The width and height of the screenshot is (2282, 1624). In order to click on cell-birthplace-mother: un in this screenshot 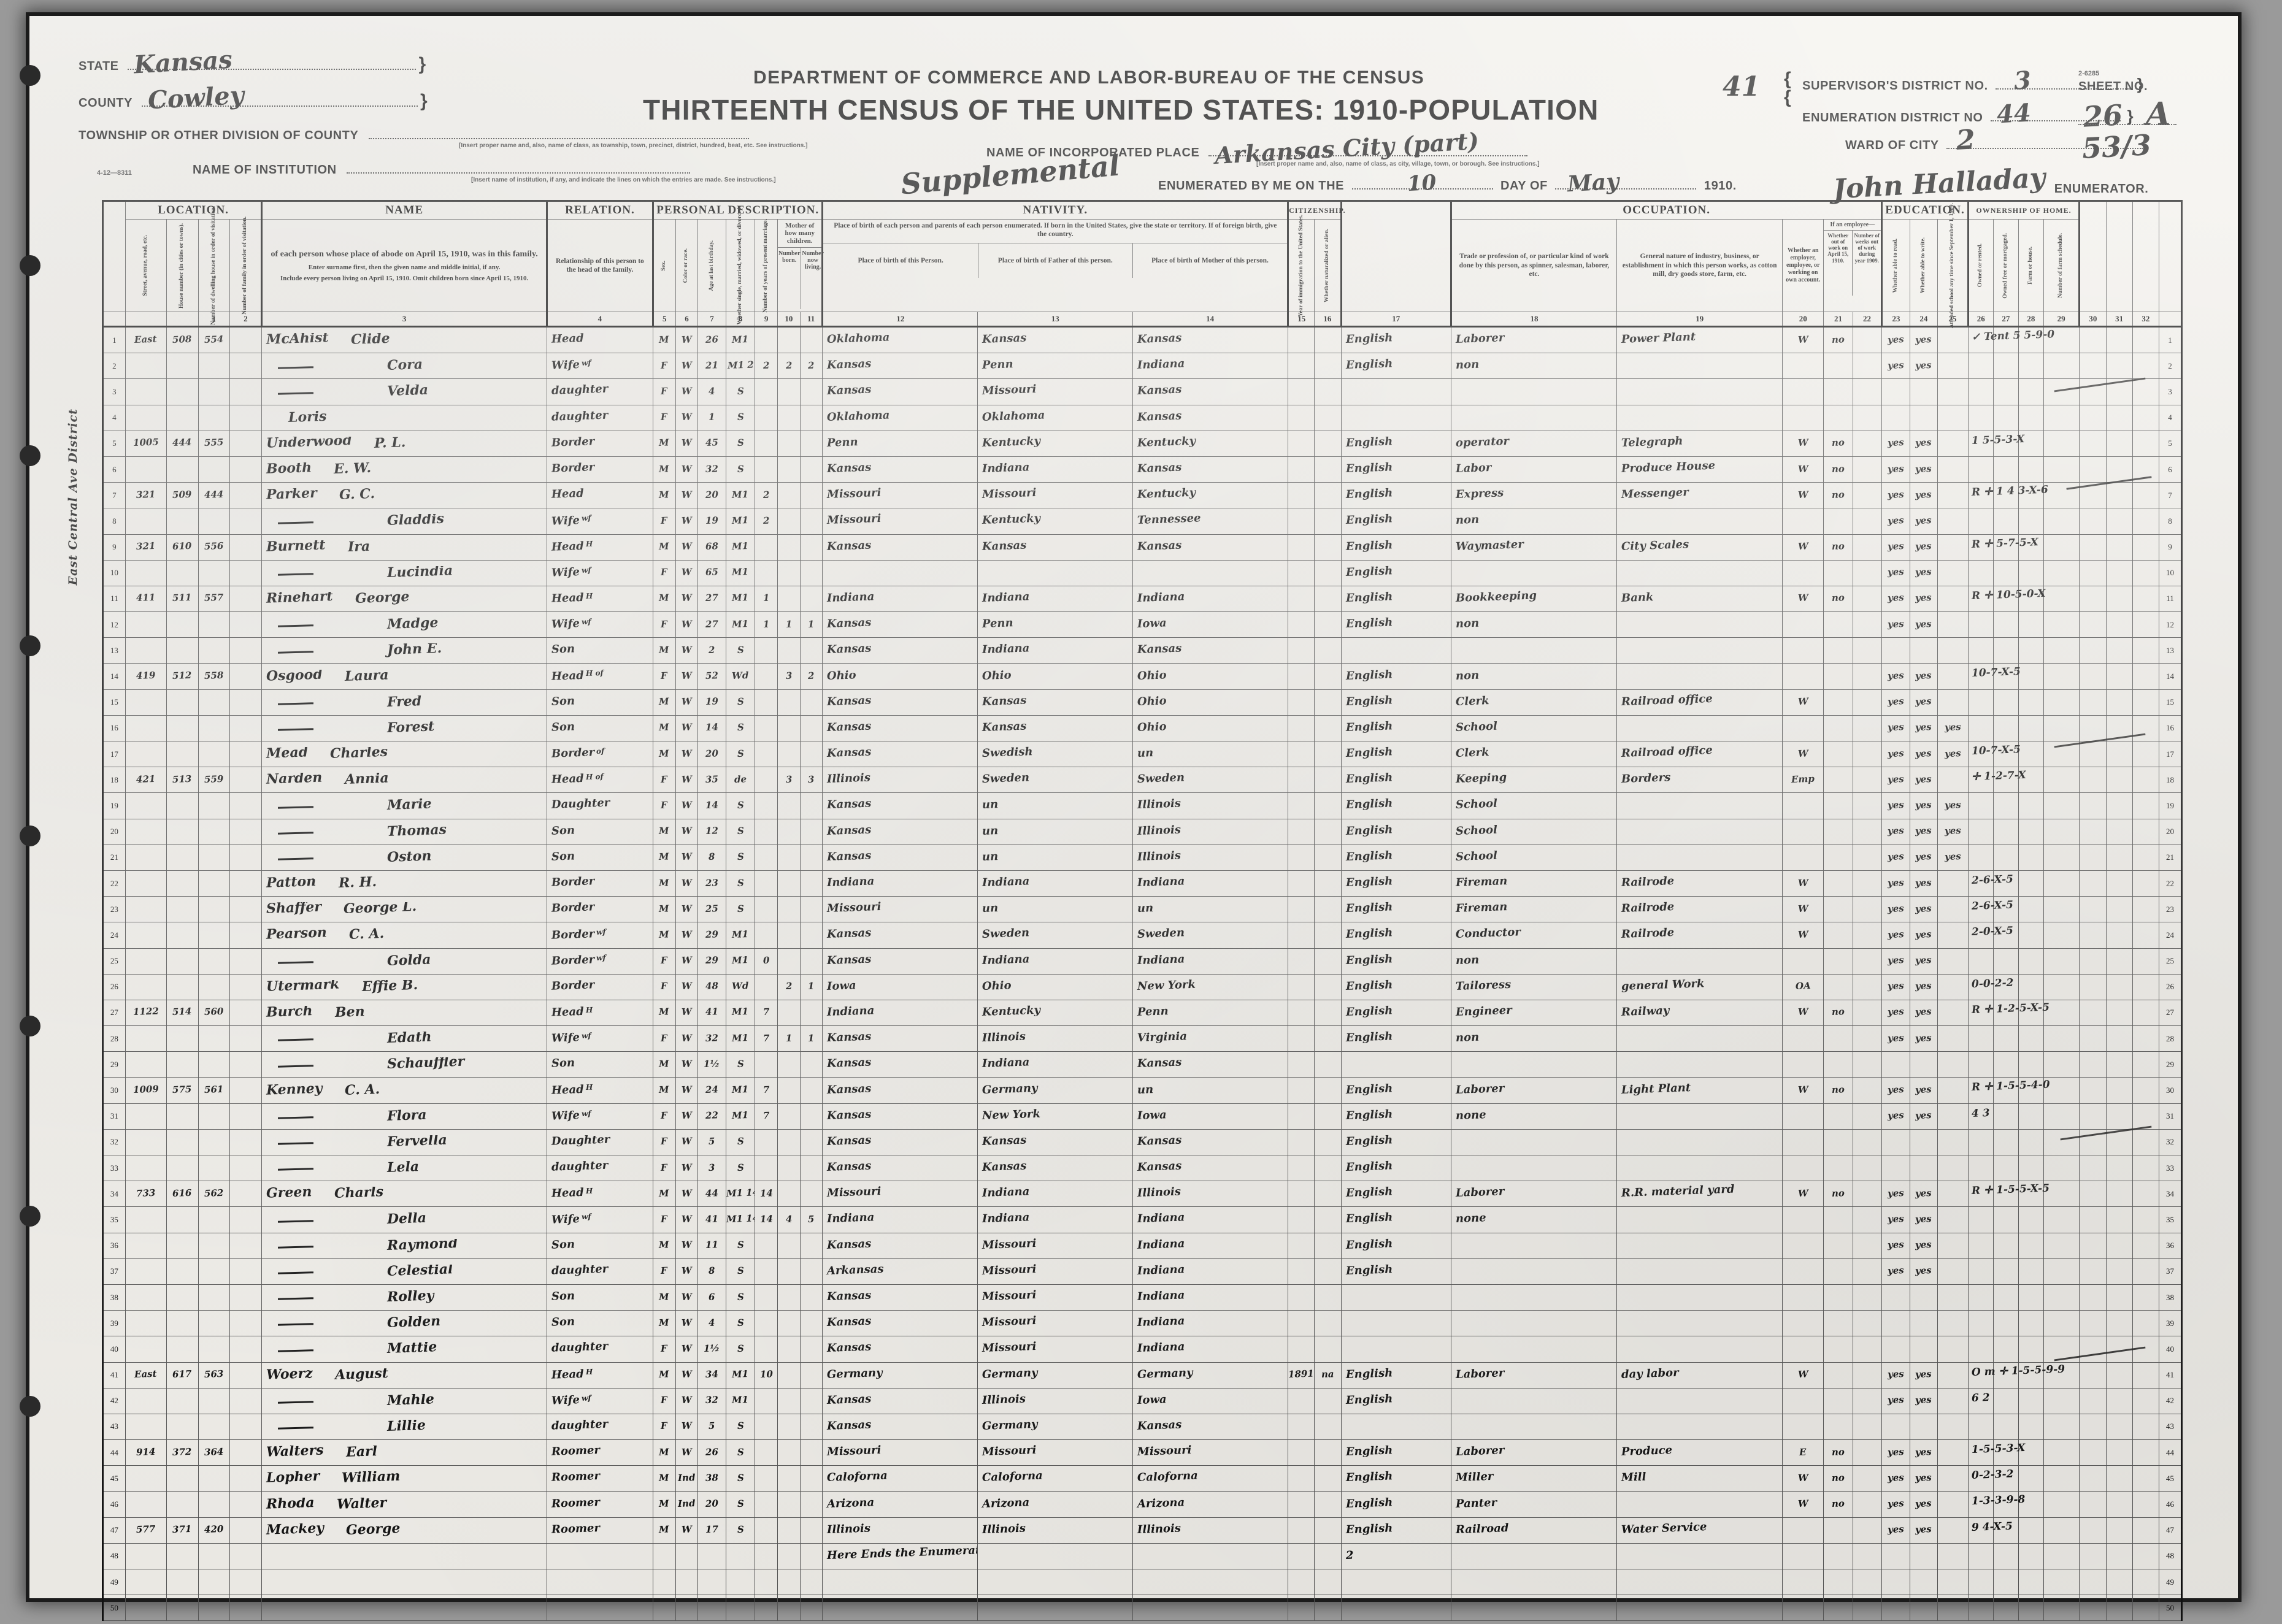, I will do `click(1210, 909)`.